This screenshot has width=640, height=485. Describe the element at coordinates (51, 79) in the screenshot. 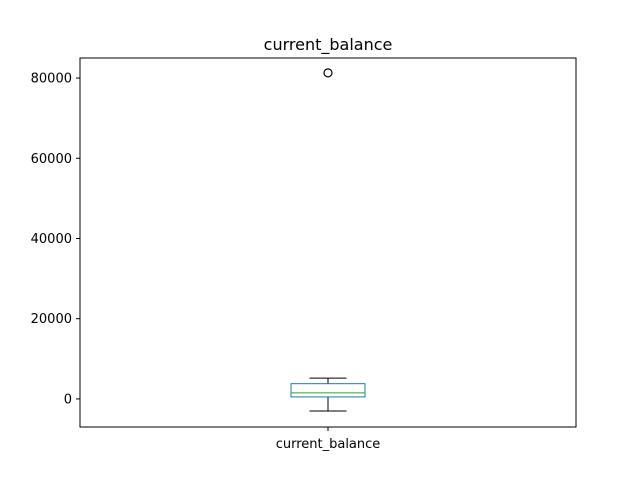

I see `y-tick-label: 80000` at that location.